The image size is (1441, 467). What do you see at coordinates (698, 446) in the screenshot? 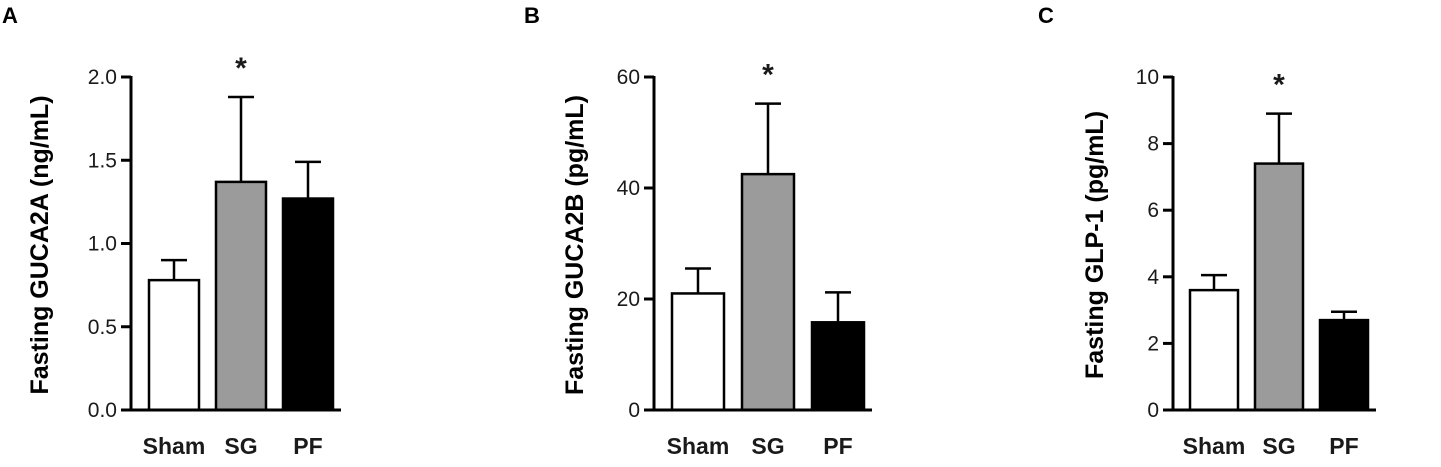
I see `category-label-b: Sham` at bounding box center [698, 446].